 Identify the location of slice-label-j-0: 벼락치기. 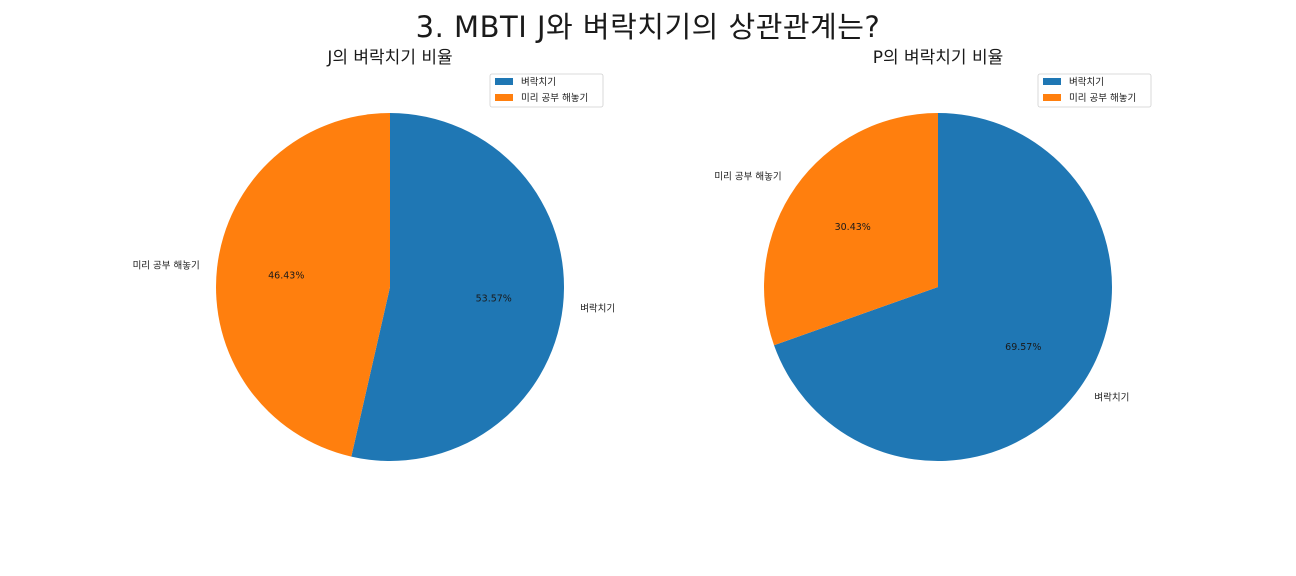
(597, 308).